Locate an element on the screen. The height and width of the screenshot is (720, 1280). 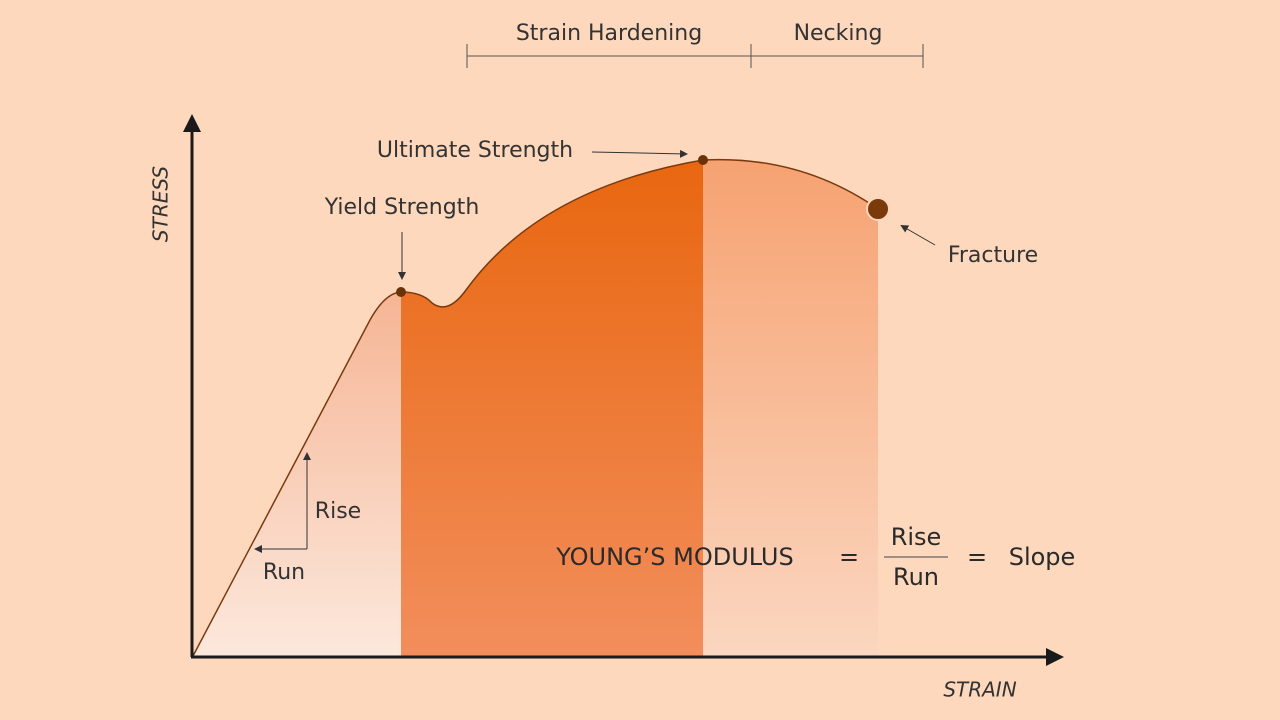
y-label: STRESS is located at coordinates (161, 204).